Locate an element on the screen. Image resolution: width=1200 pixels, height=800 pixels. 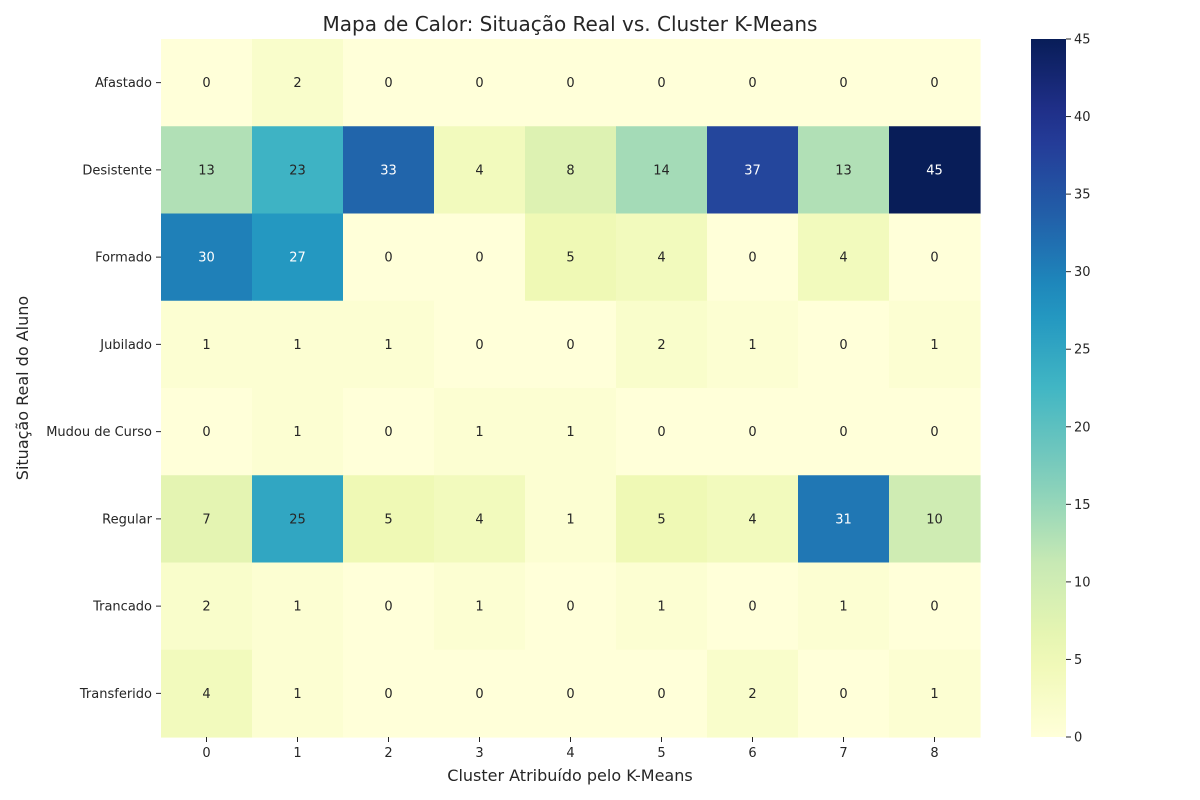
colorbar: 0 5 10 15 20 25 30 35 40 45 is located at coordinates (1061, 389).